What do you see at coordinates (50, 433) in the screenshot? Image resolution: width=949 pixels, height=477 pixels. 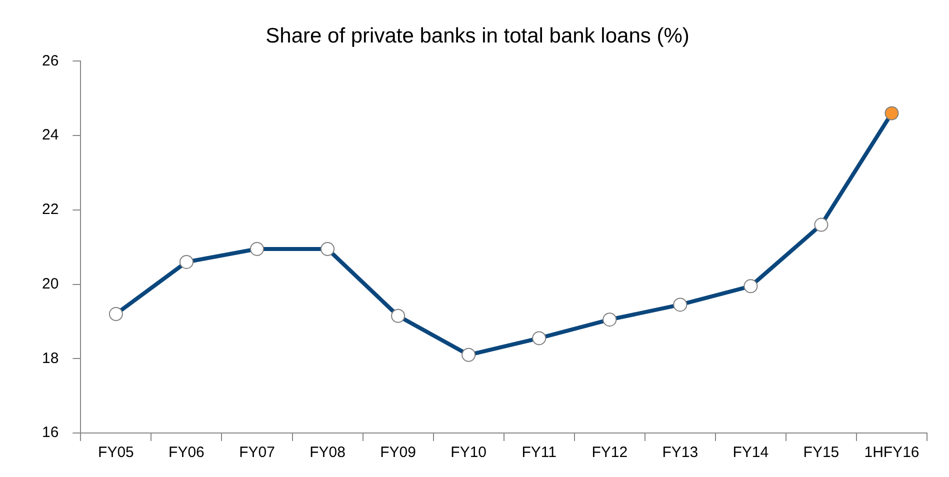 I see `y-tick-label: 16` at bounding box center [50, 433].